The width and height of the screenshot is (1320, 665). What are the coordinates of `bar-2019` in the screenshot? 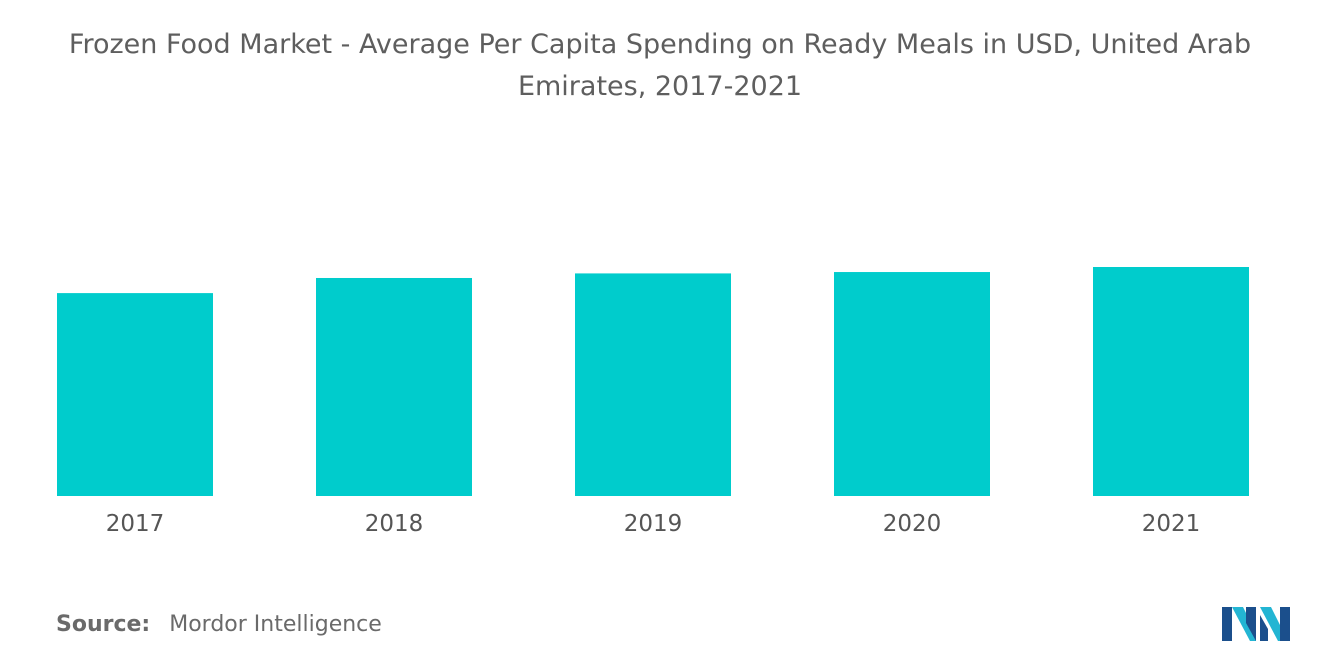 It's located at (653, 384).